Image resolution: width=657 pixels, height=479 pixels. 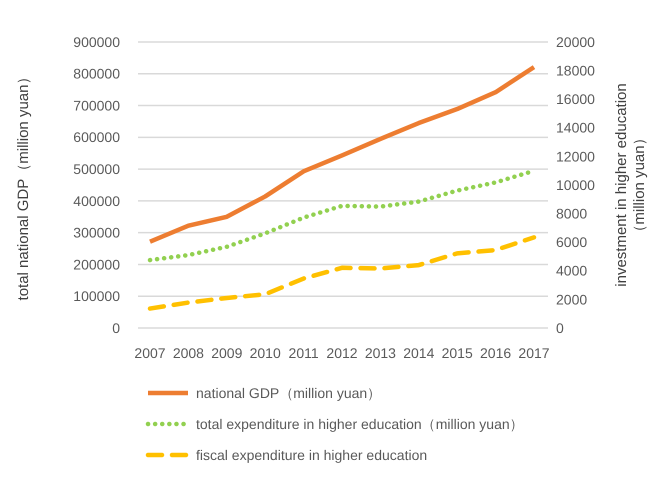 I want to click on x-tick-label: 2016, so click(x=496, y=353).